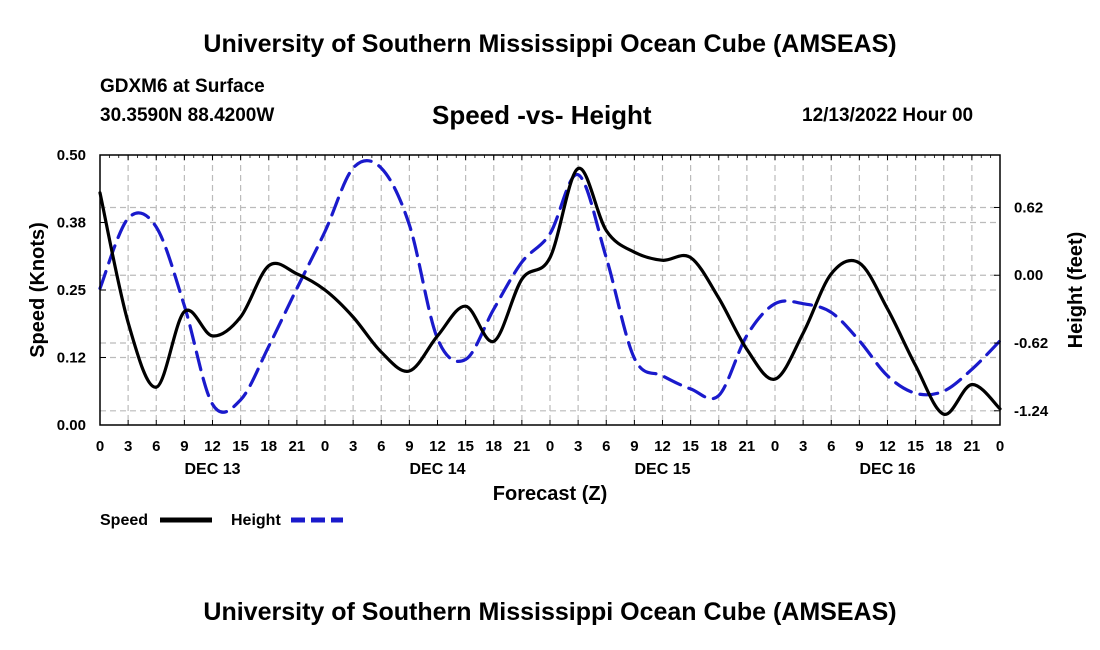 This screenshot has height=650, width=1100. Describe the element at coordinates (187, 115) in the screenshot. I see `coordinates-label: 30.3590N 88.4200W` at that location.